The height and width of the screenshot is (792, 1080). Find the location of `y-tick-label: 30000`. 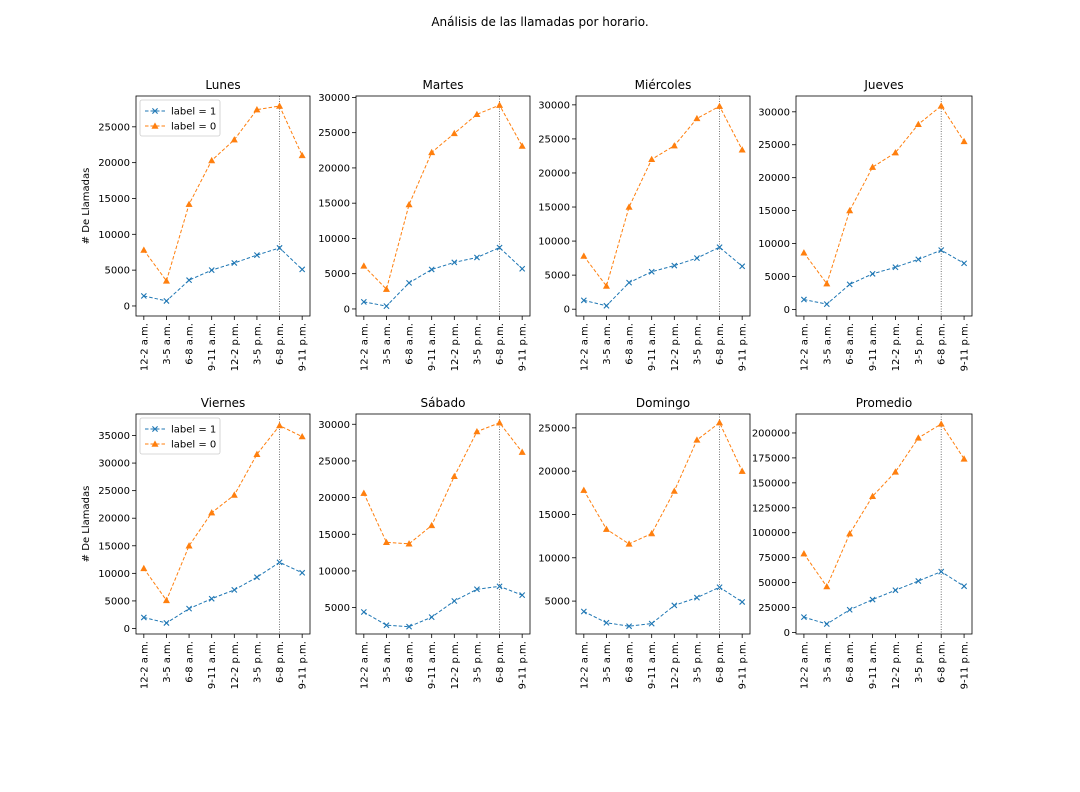

y-tick-label: 30000 is located at coordinates (554, 105).